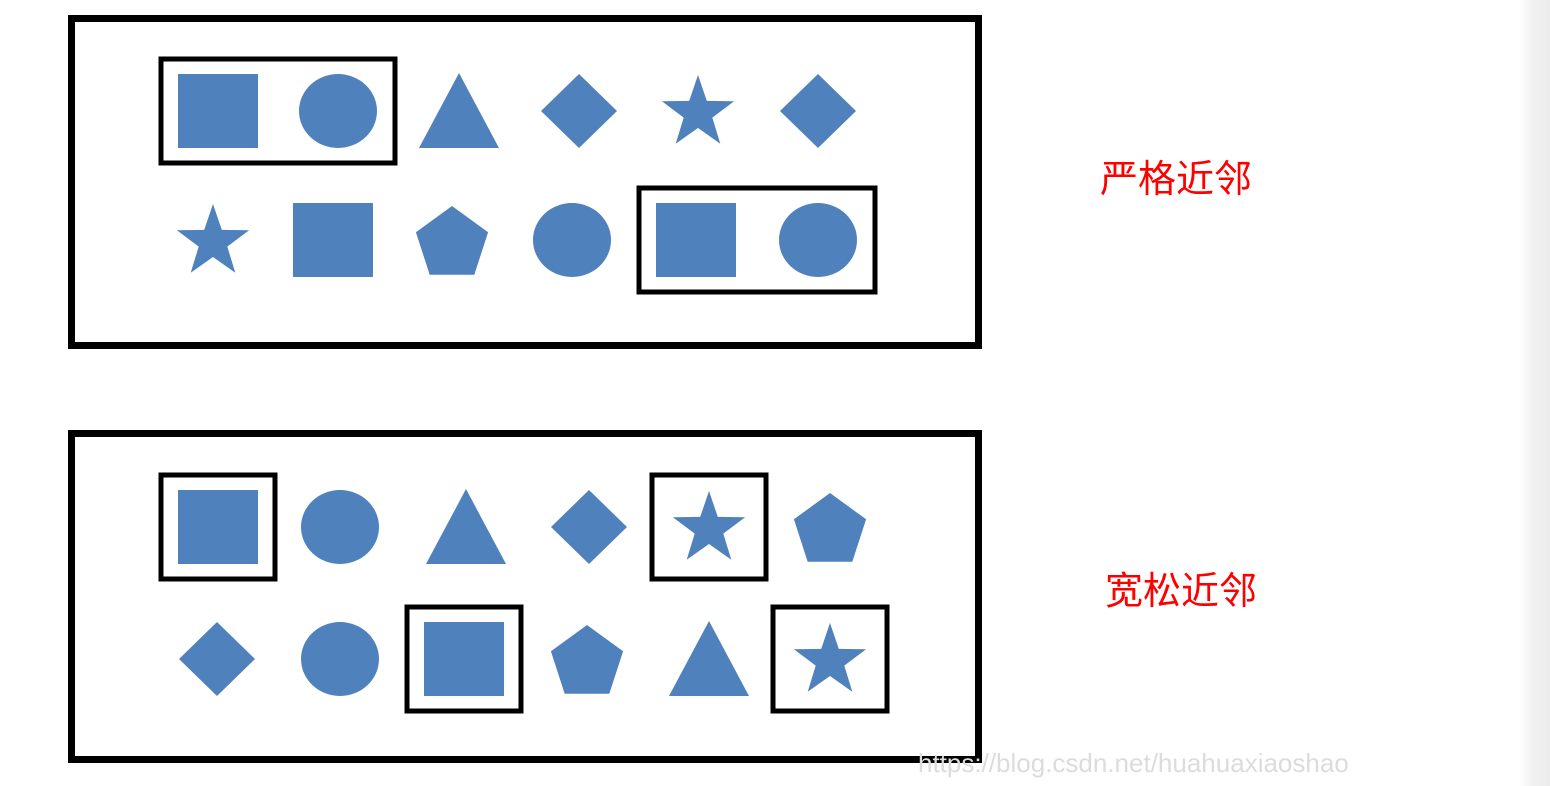 The height and width of the screenshot is (786, 1550). Describe the element at coordinates (338, 111) in the screenshot. I see `strict-row1-circle-icon` at that location.